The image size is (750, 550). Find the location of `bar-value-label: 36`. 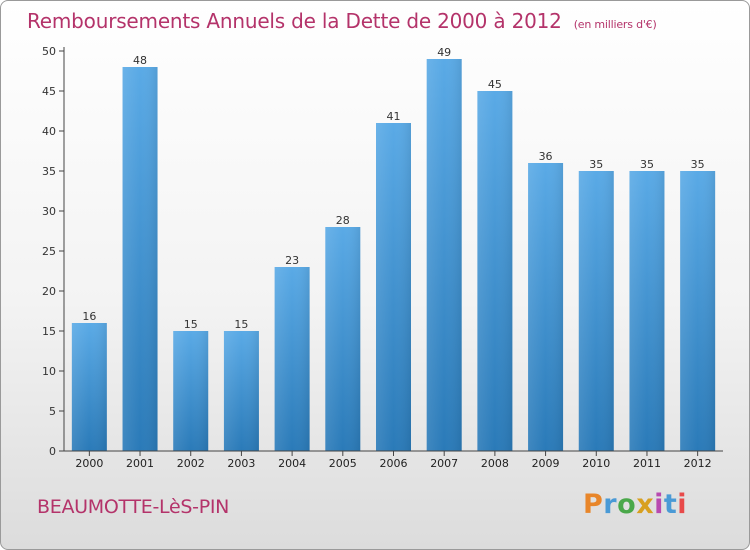

bar-value-label: 36 is located at coordinates (546, 156).